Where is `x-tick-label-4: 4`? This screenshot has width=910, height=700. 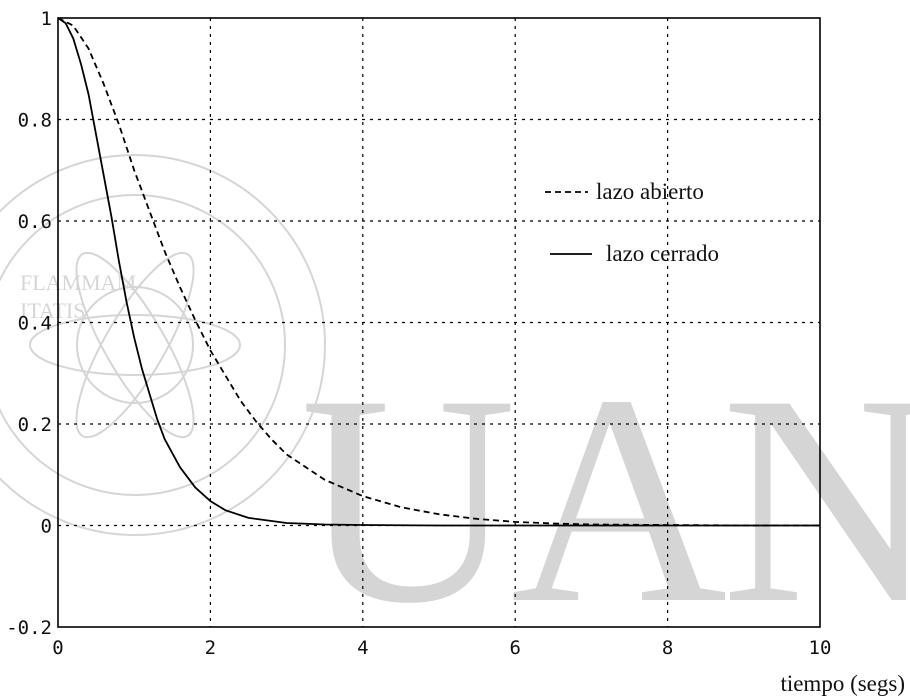
x-tick-label-4: 4 is located at coordinates (362, 648).